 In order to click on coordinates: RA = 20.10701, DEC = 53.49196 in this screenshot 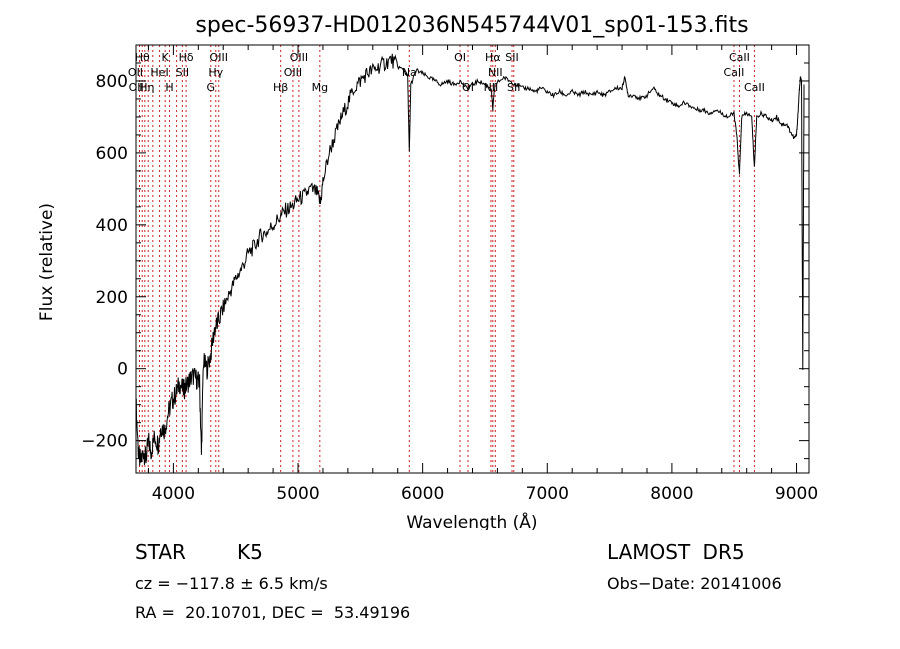, I will do `click(273, 612)`.